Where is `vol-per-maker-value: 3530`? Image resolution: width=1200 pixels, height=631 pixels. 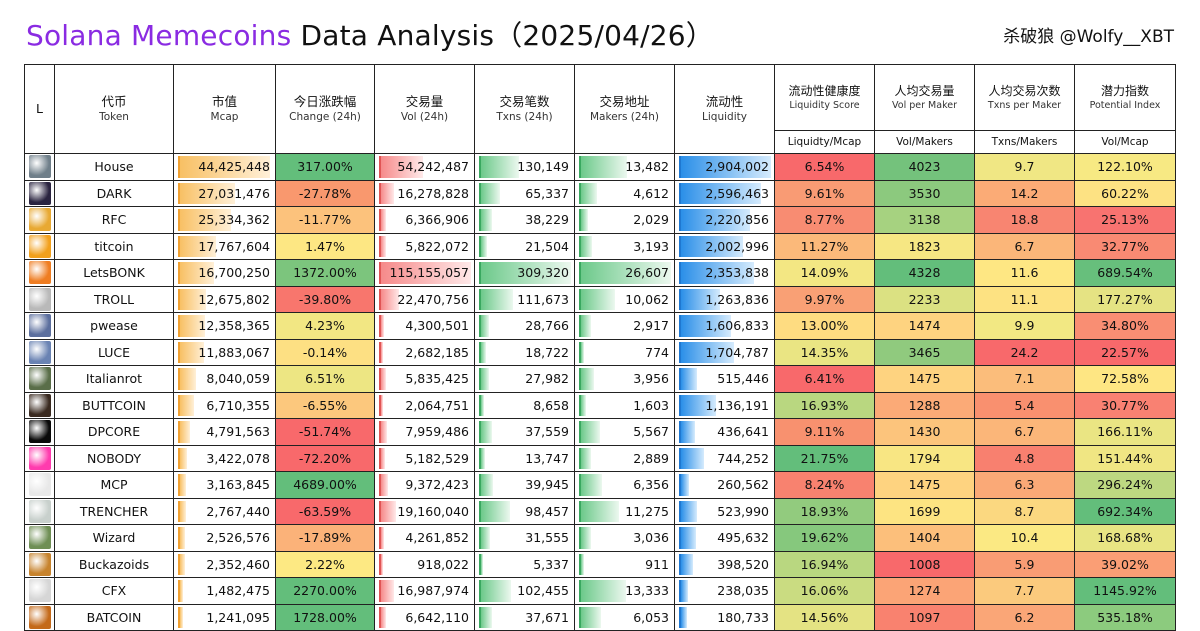 vol-per-maker-value: 3530 is located at coordinates (924, 193).